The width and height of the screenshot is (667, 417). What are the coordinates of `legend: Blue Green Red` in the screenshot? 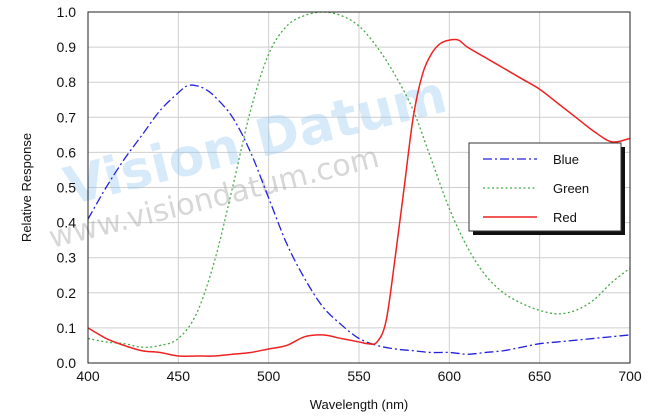 It's located at (546, 188).